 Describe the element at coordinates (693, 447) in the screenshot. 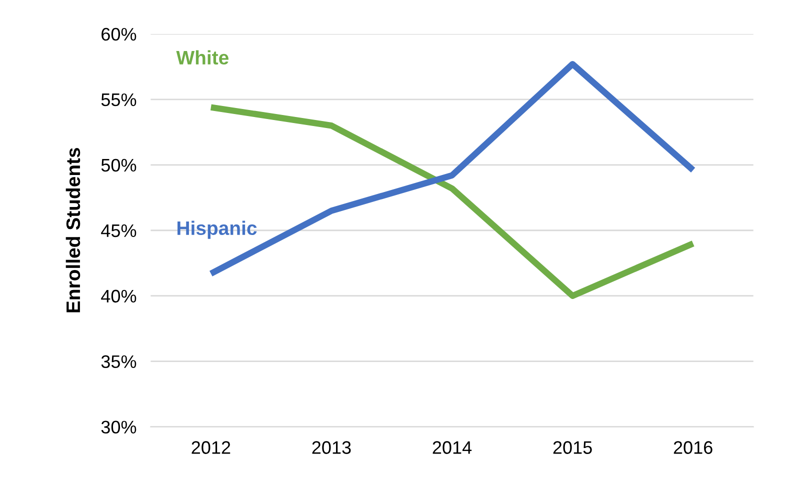

I see `x-tick-label: 2016` at that location.